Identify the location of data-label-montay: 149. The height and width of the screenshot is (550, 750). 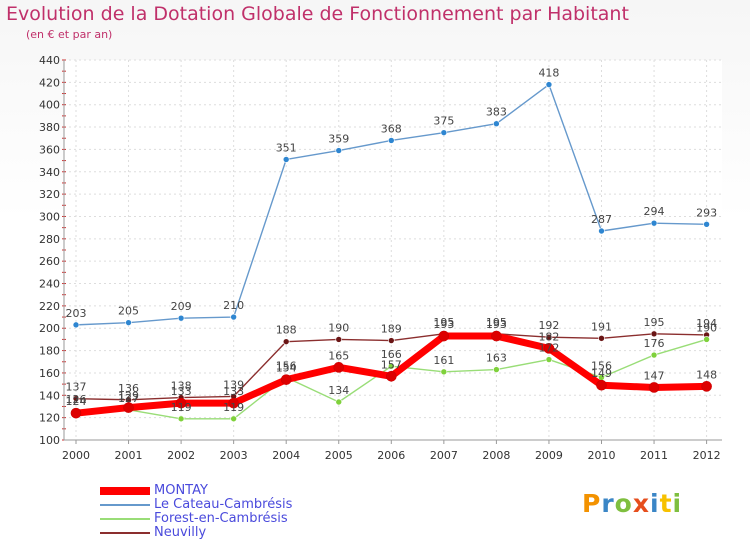
(601, 373).